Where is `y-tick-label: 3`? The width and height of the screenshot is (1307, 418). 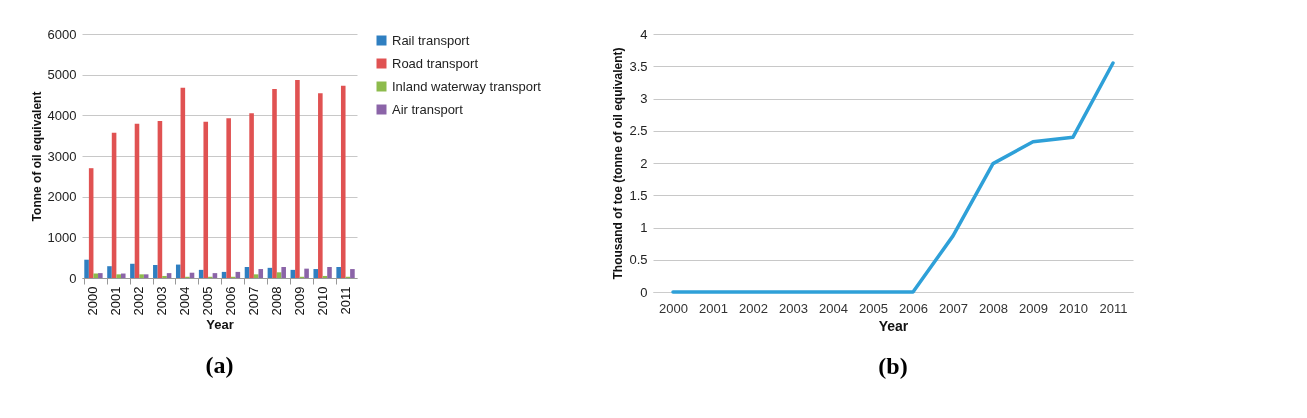 y-tick-label: 3 is located at coordinates (644, 98).